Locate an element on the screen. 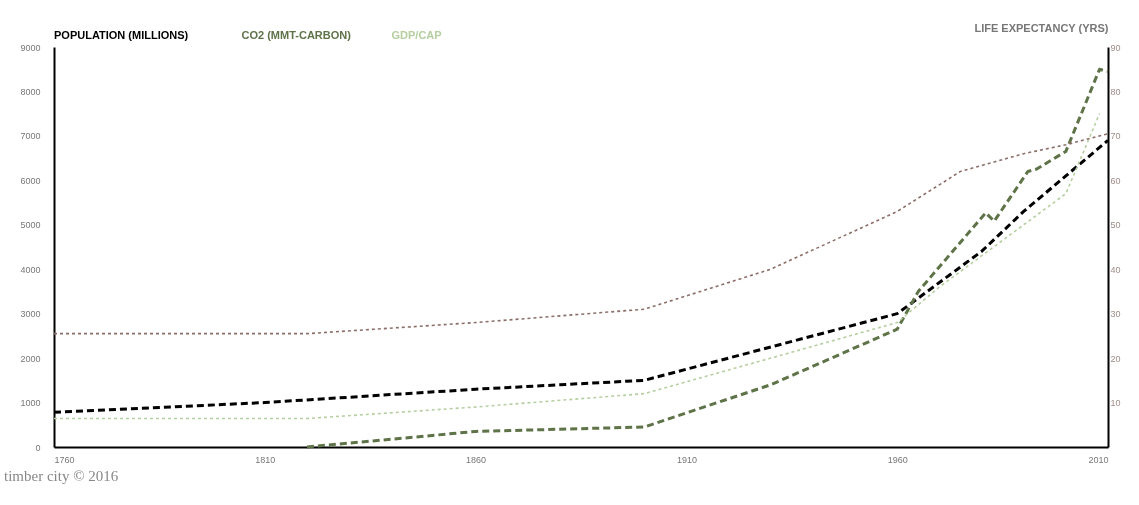 This screenshot has height=505, width=1139. y2-tick-label: 50 is located at coordinates (1115, 225).